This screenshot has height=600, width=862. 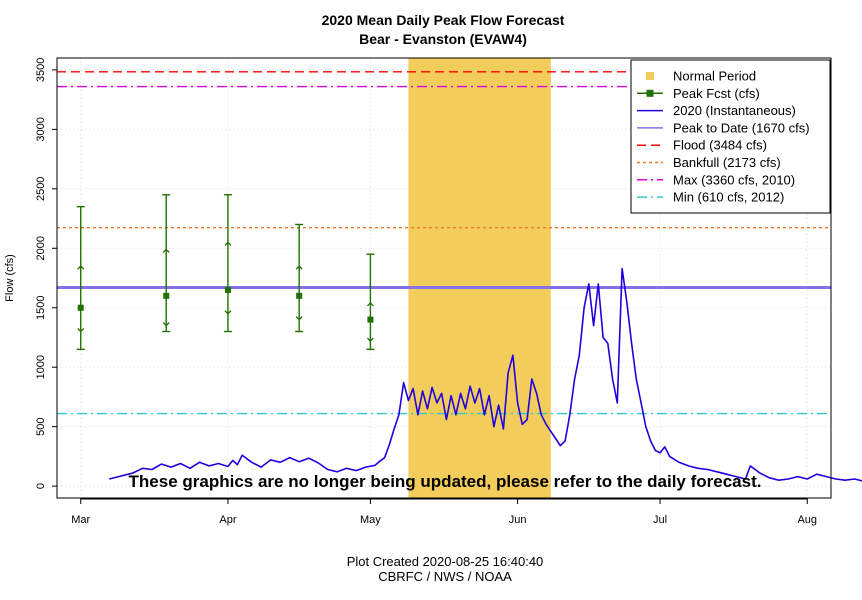 What do you see at coordinates (650, 76) in the screenshot?
I see `legend-symbol` at bounding box center [650, 76].